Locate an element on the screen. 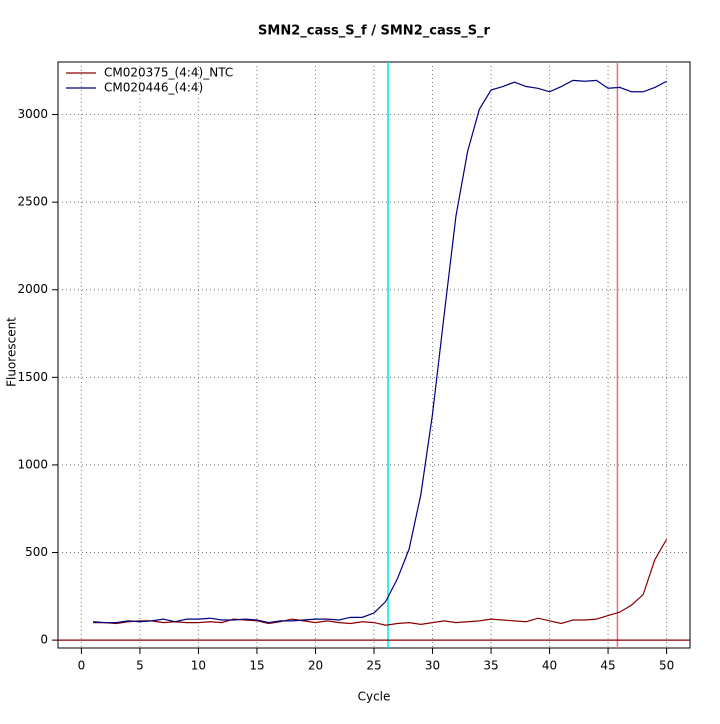  y-tick-label: 1000 is located at coordinates (32, 464).